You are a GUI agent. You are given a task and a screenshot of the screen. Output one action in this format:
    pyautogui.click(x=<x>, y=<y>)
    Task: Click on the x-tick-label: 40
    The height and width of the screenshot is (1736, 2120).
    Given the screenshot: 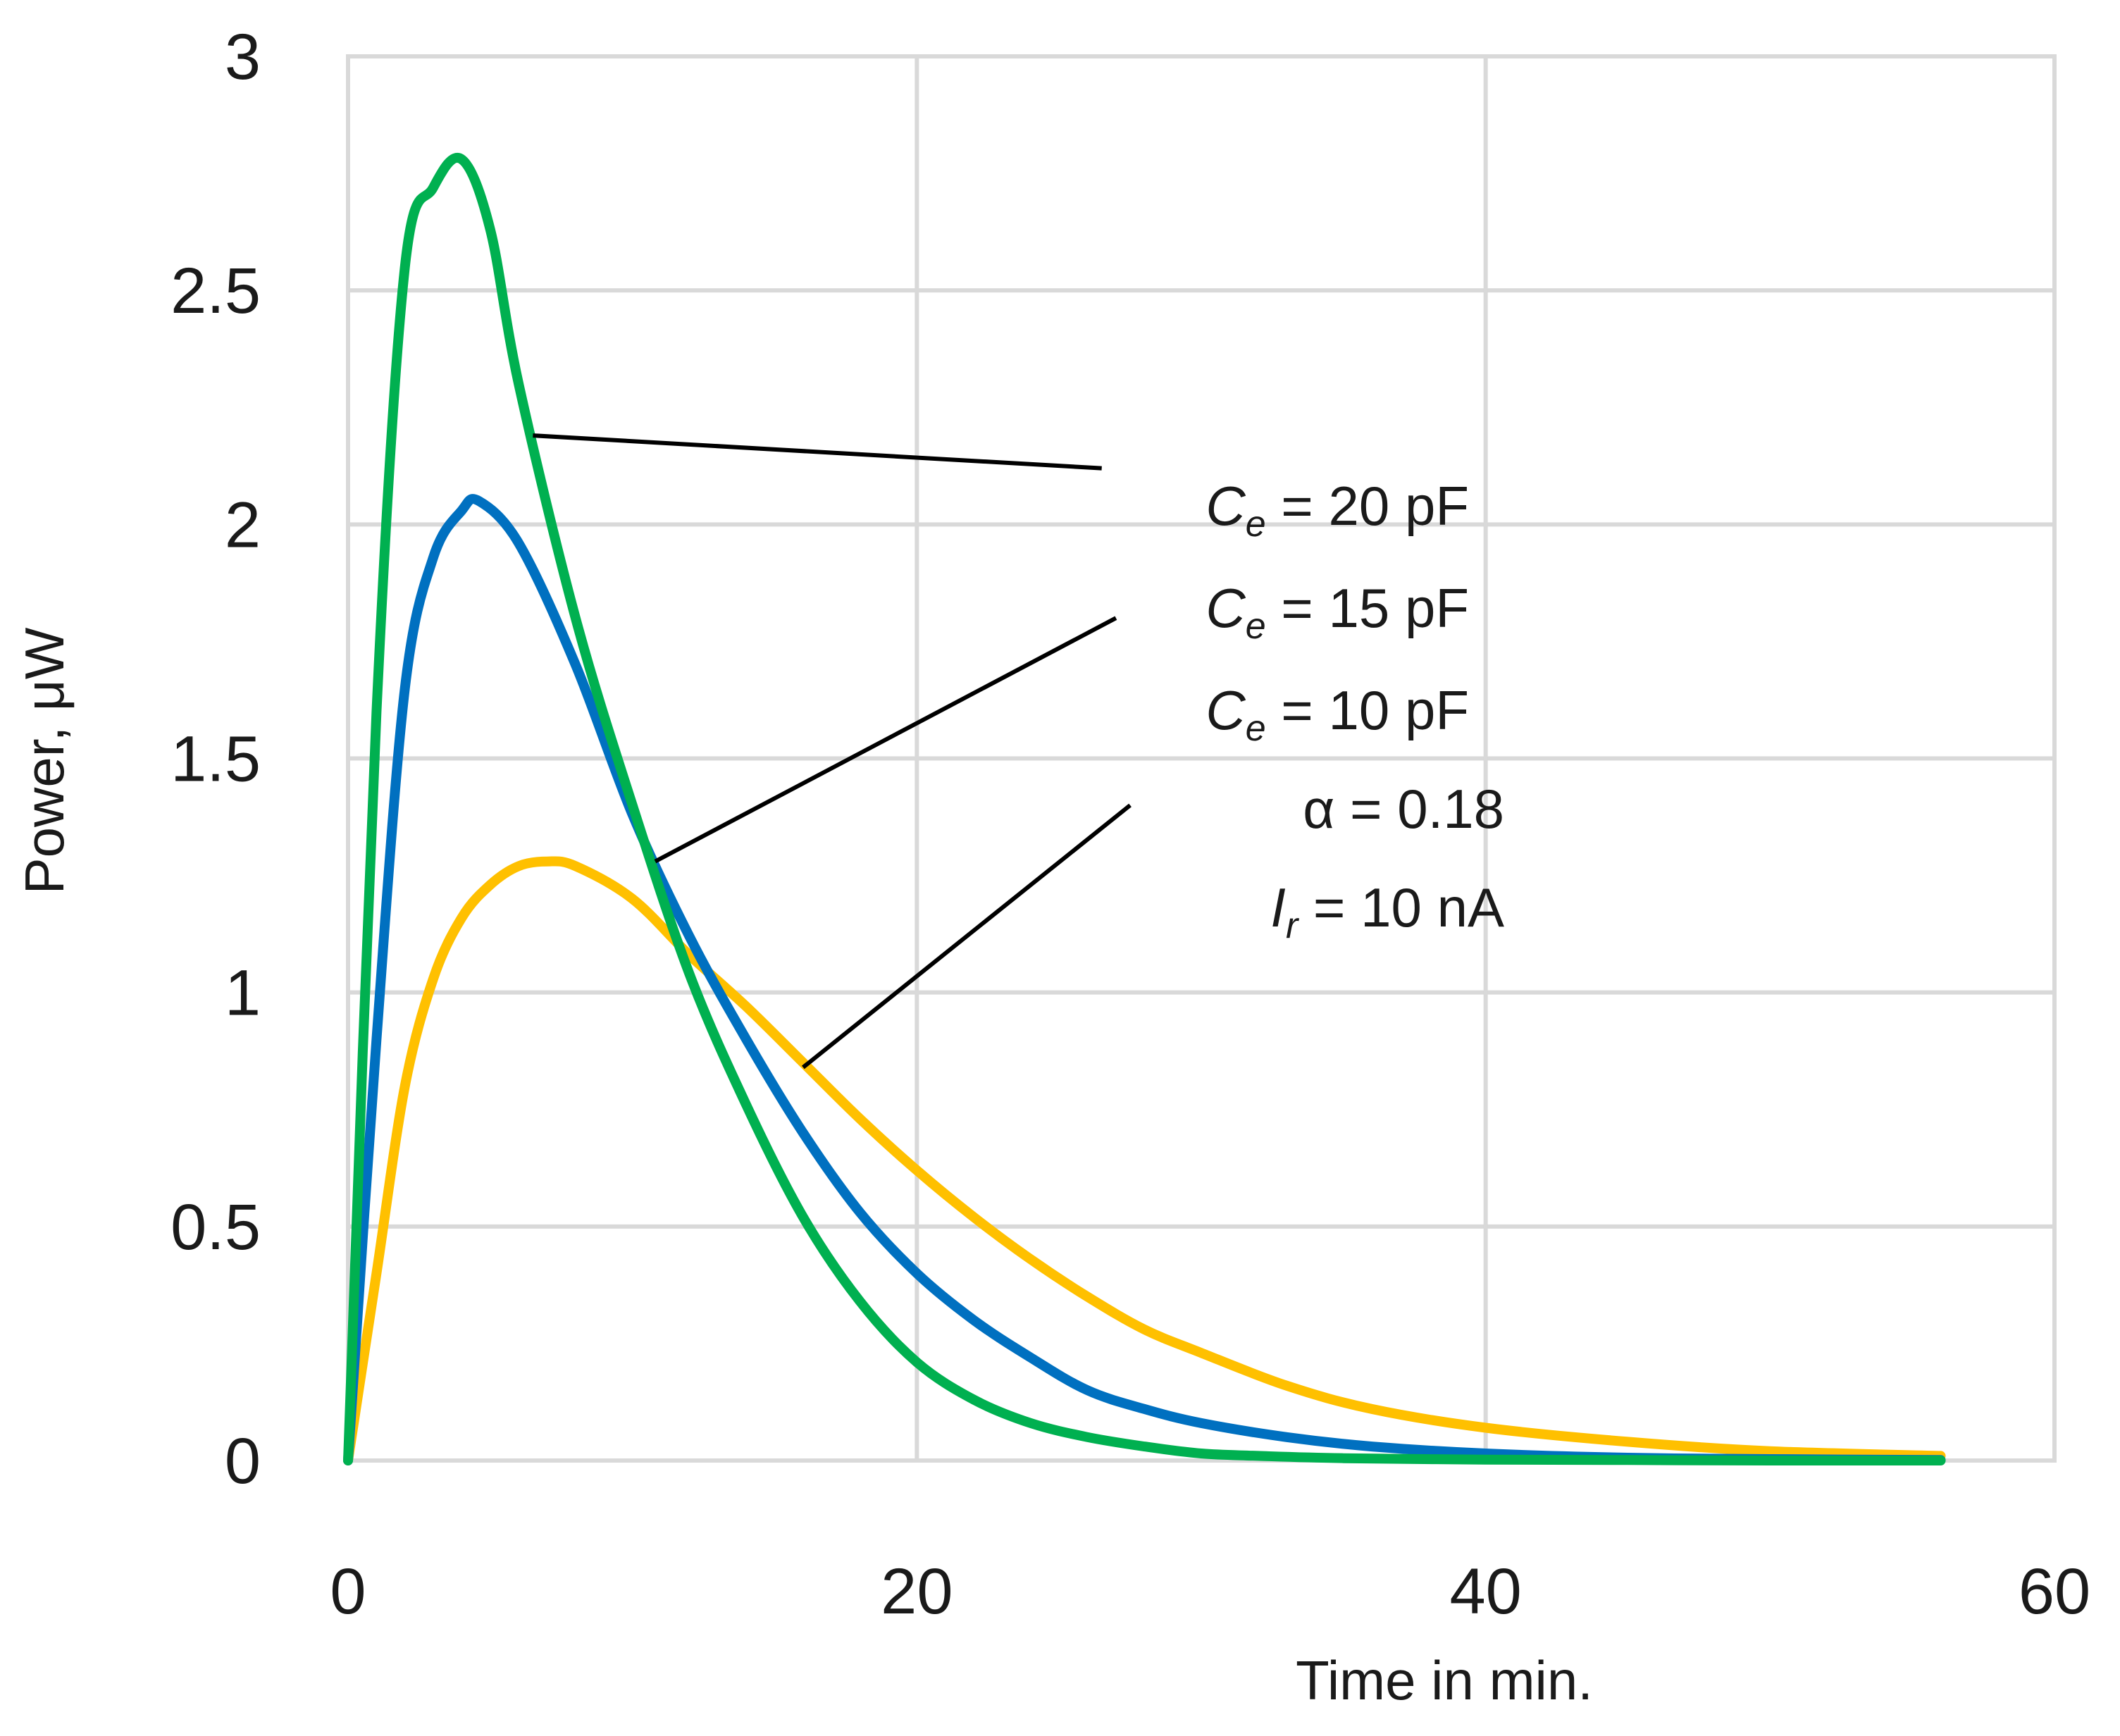 What is the action you would take?
    pyautogui.click(x=1485, y=1592)
    